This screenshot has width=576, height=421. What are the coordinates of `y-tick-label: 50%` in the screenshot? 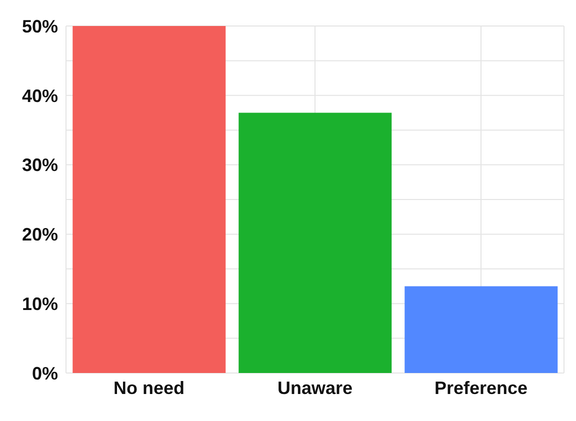 It's located at (40, 26).